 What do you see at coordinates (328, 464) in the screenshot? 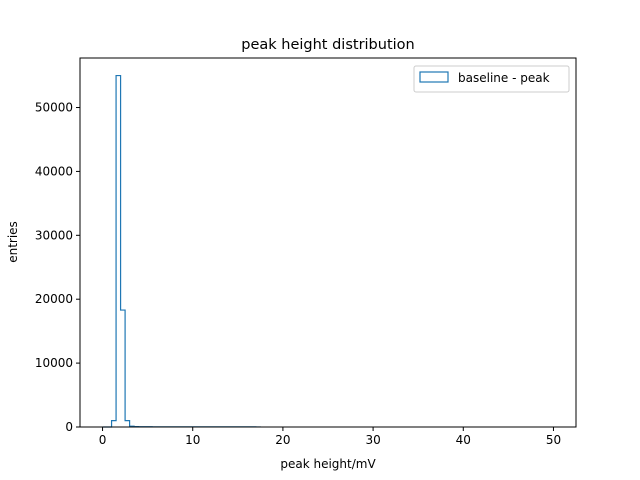
I see `x-axis-label: peak height/mV` at bounding box center [328, 464].